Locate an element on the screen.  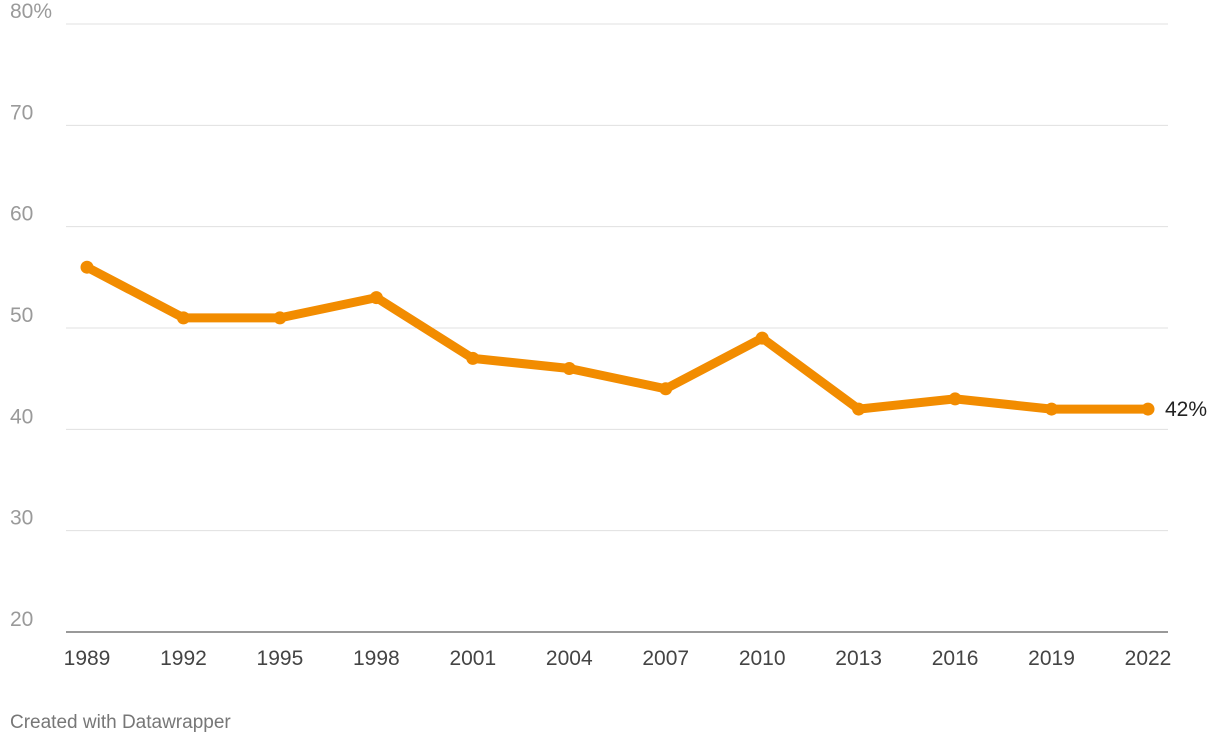
x-tick-label: 2019 is located at coordinates (1051, 658).